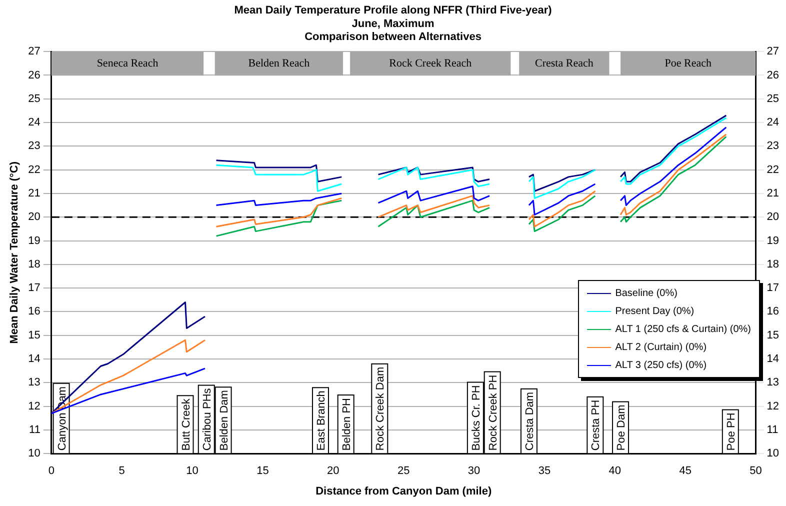  I want to click on y2-tick-label: 18, so click(773, 264).